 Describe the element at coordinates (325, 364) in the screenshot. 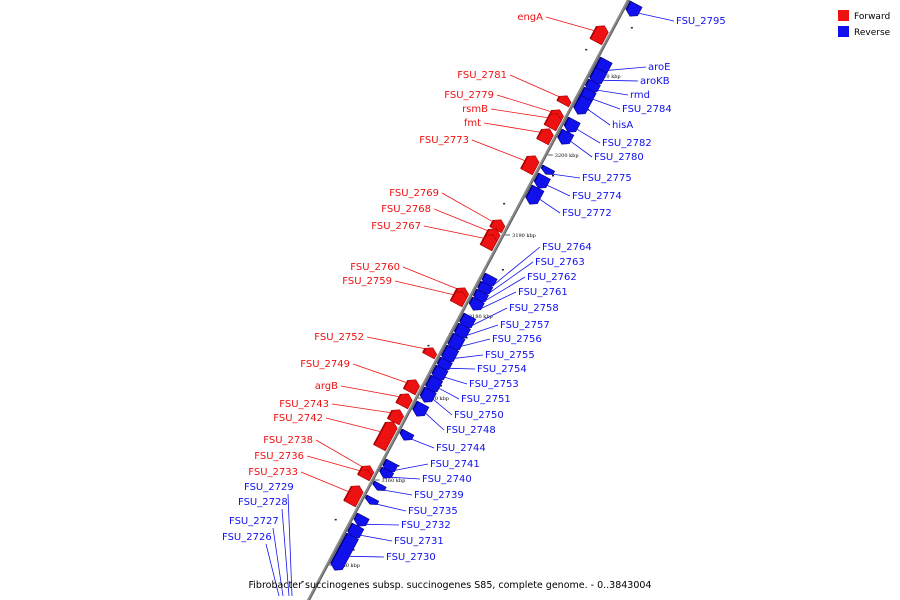

I see `forward-gene-label: FSU_2749` at that location.